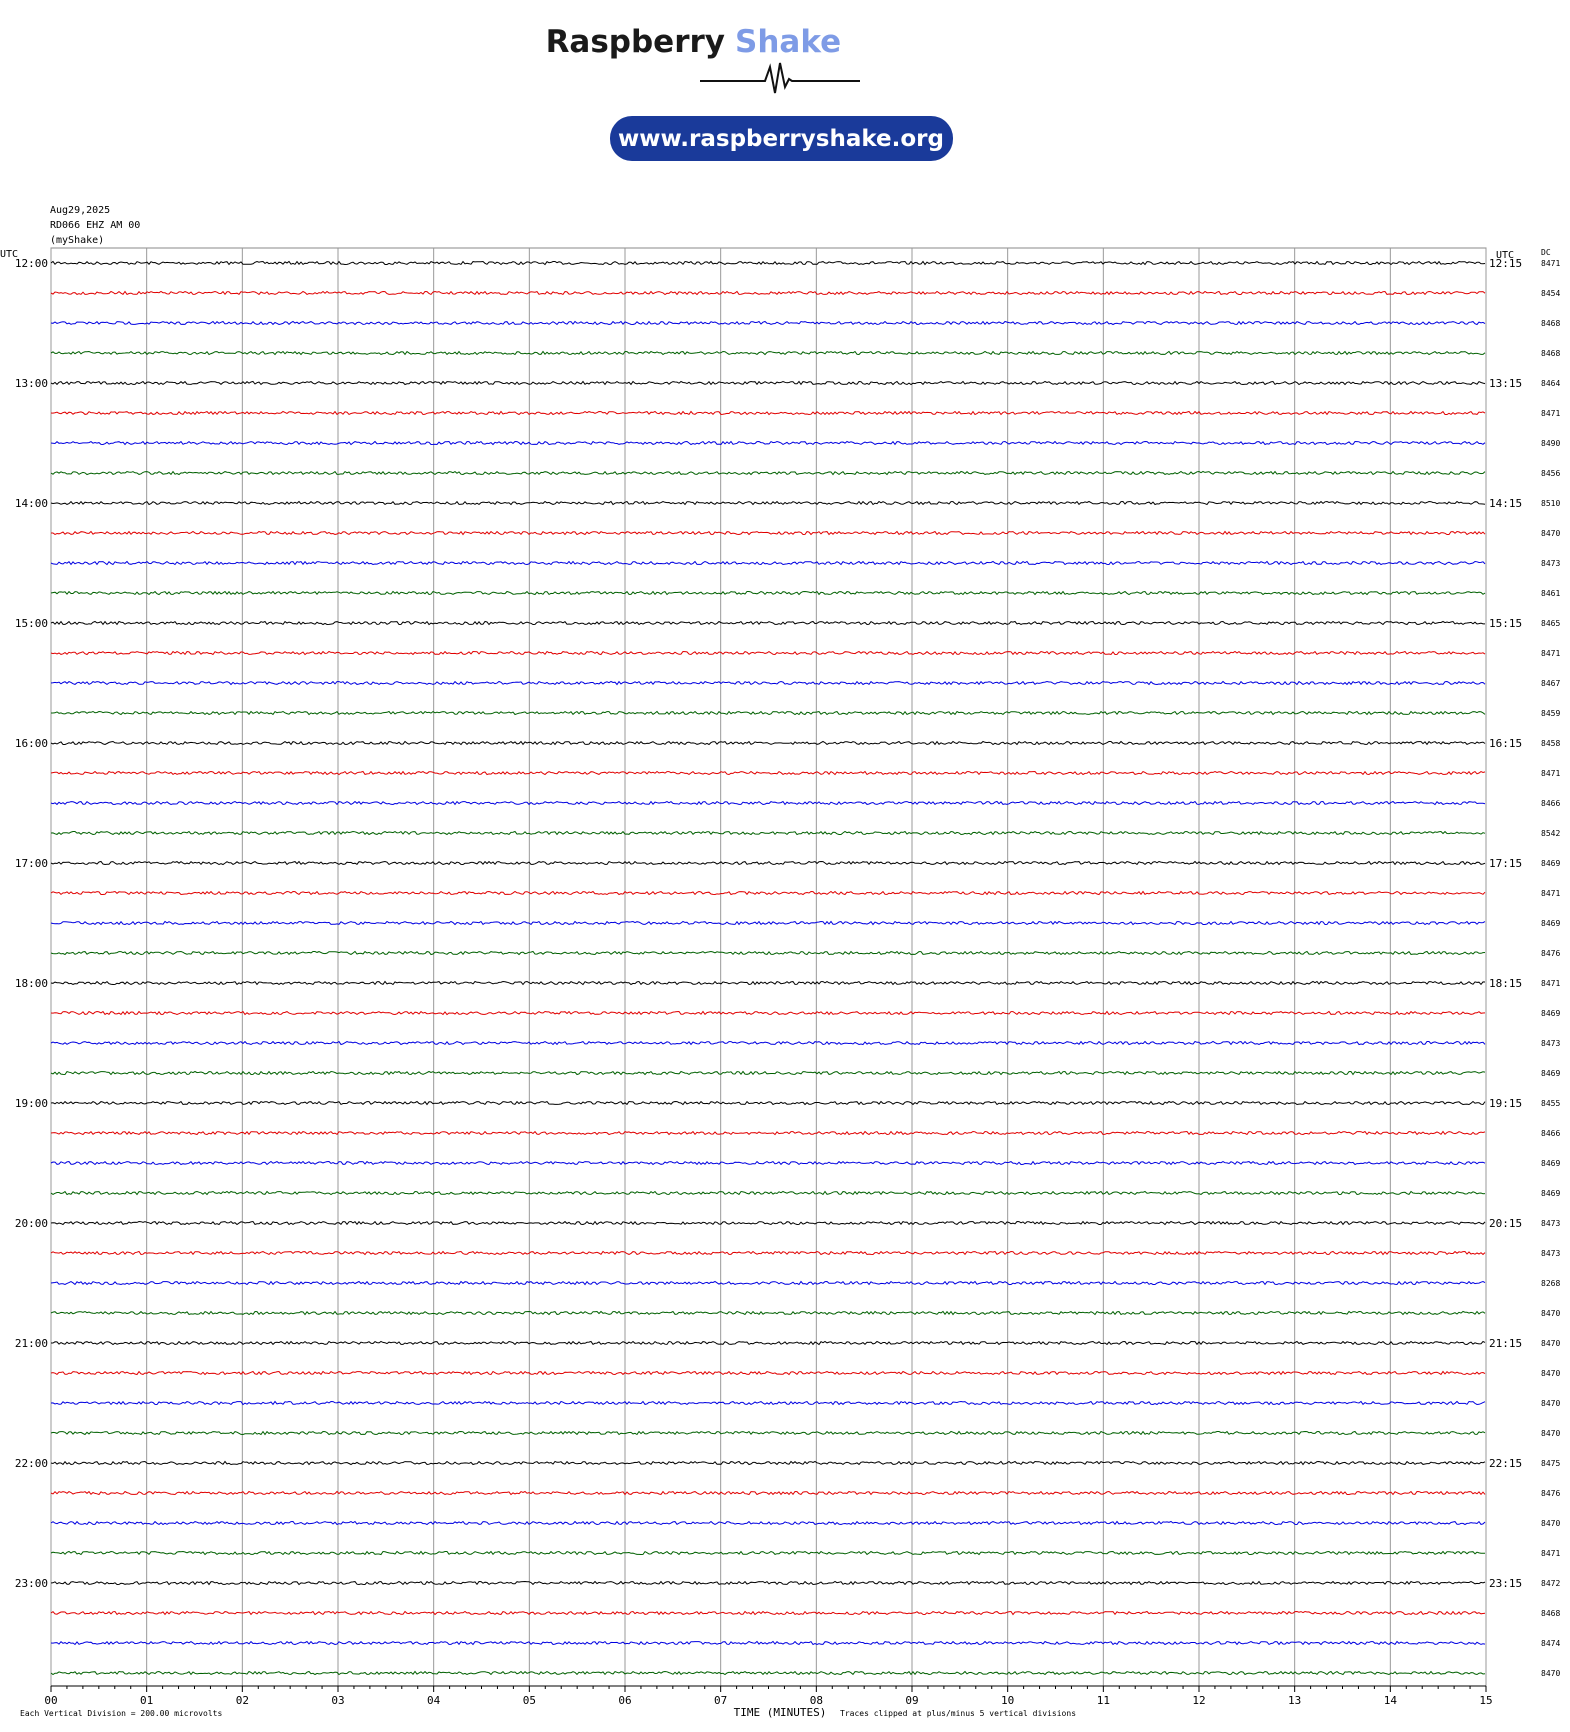  I want to click on x-tick-label: 00, so click(50, 1700).